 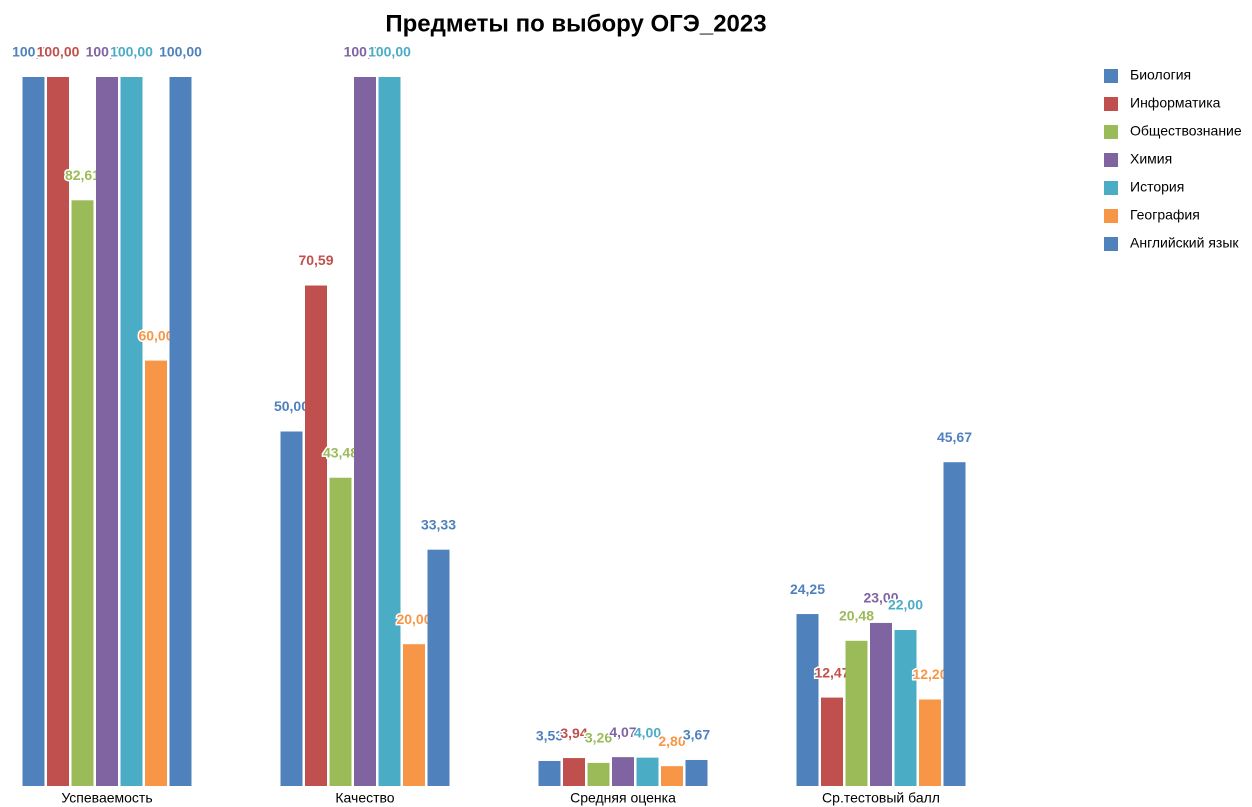 I want to click on legend-label: География, so click(x=1165, y=215).